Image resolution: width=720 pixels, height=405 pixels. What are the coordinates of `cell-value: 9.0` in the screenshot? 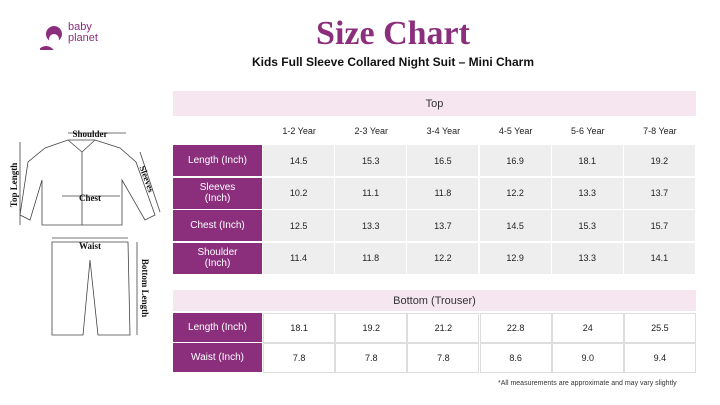 It's located at (587, 358).